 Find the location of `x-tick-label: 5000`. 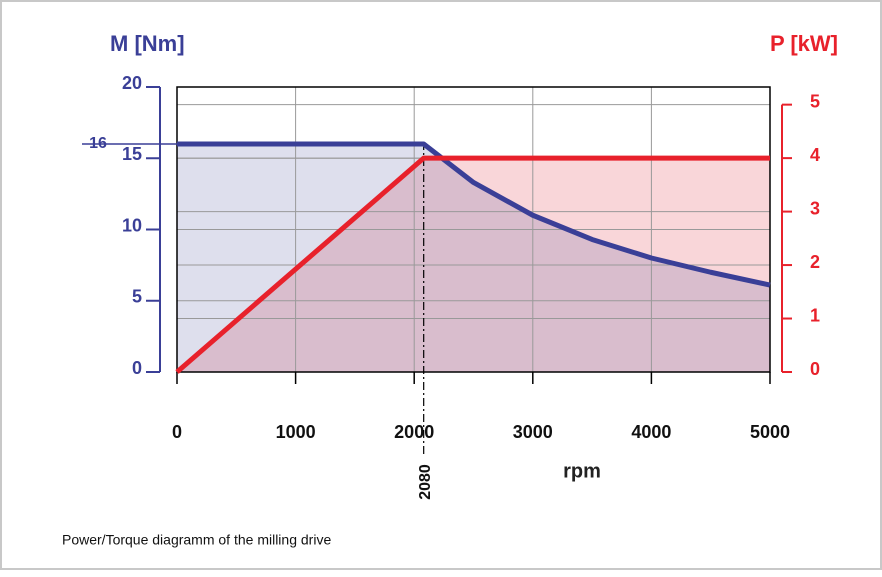

x-tick-label: 5000 is located at coordinates (770, 432).